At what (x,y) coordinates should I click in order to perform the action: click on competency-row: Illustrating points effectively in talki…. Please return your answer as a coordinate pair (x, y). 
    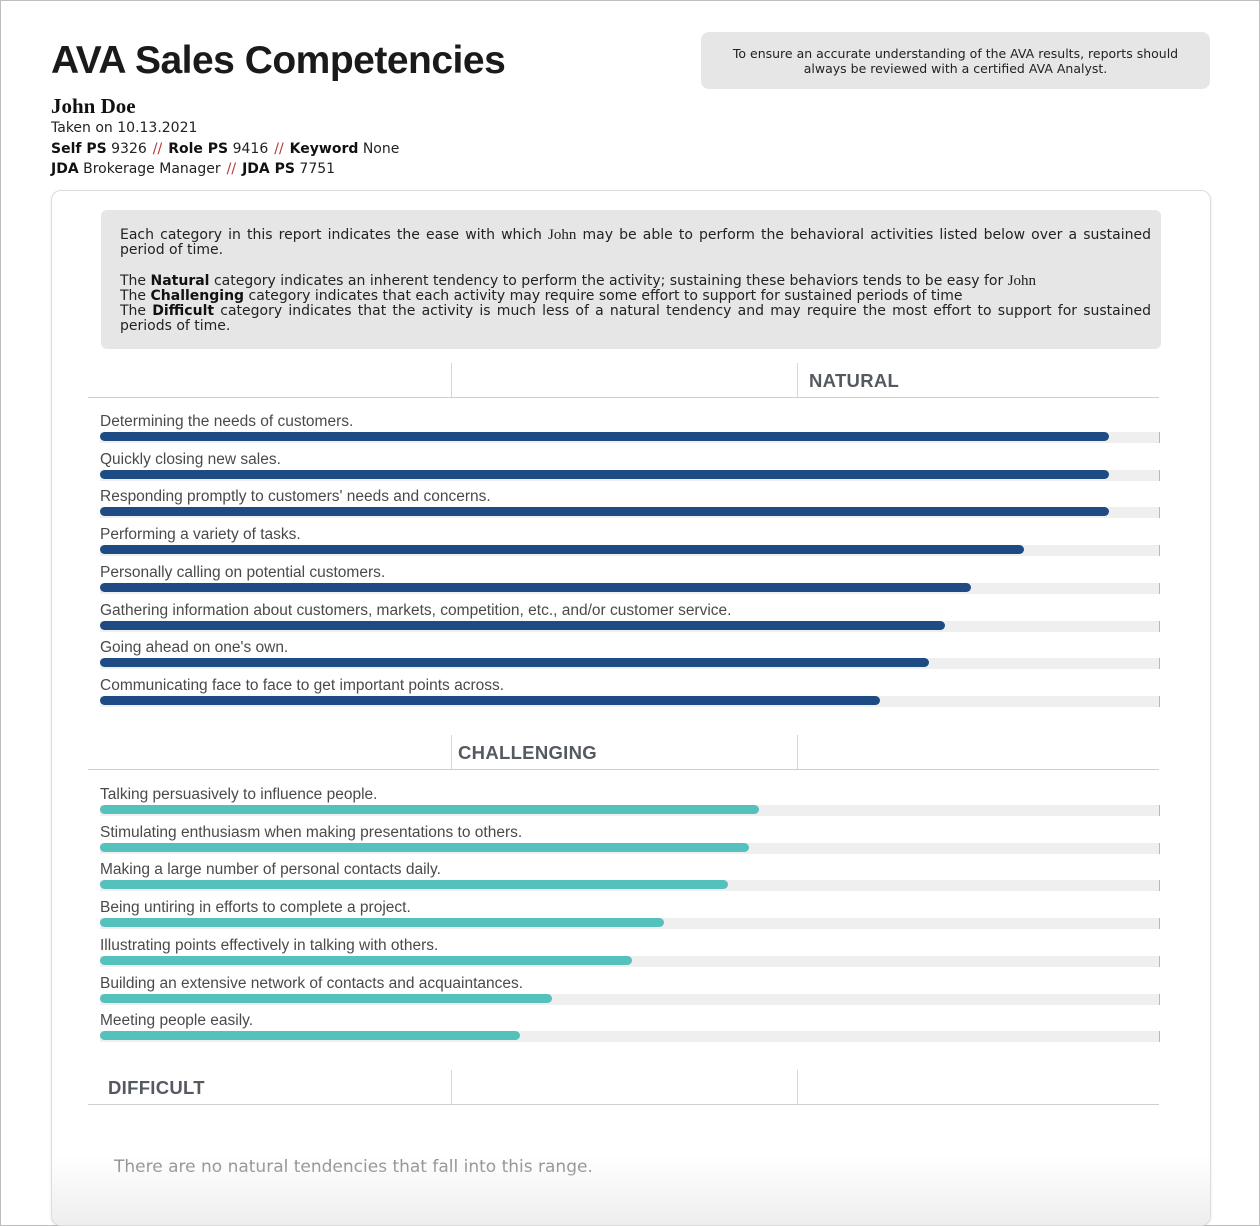
    Looking at the image, I should click on (630, 954).